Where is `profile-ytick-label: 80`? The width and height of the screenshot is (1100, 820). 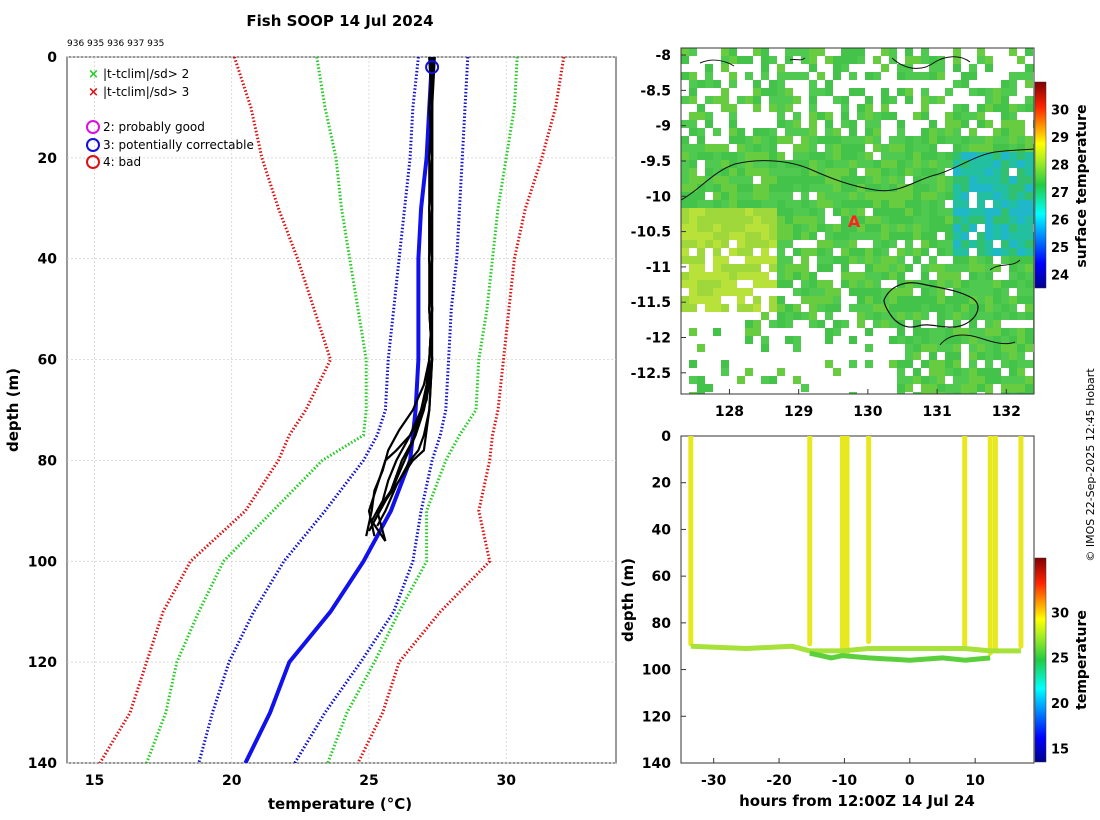
profile-ytick-label: 80 is located at coordinates (48, 461).